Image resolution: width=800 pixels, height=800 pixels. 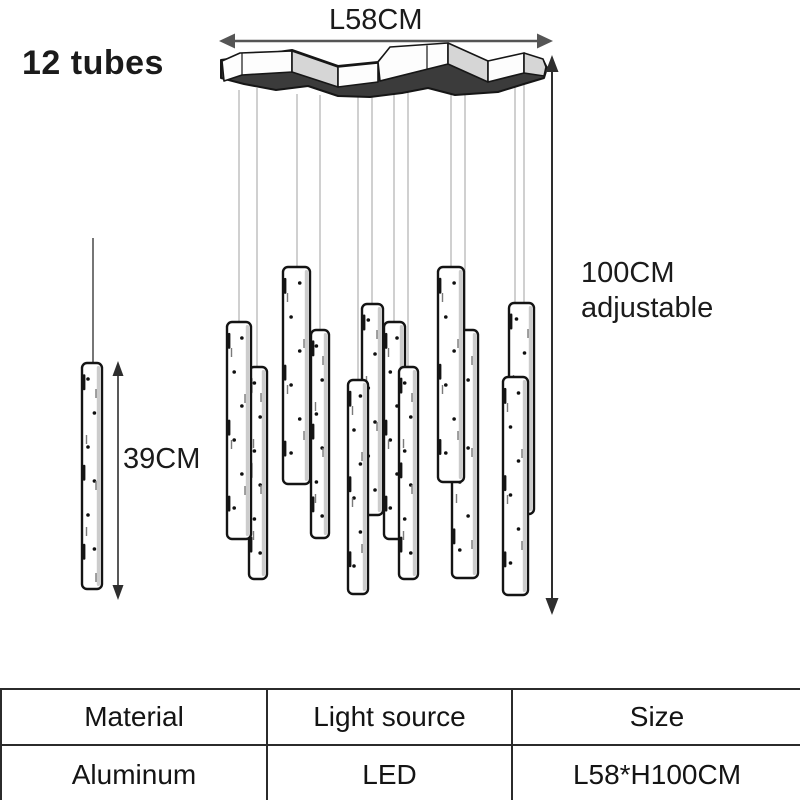 I want to click on canopy-face-white, so click(x=358, y=75).